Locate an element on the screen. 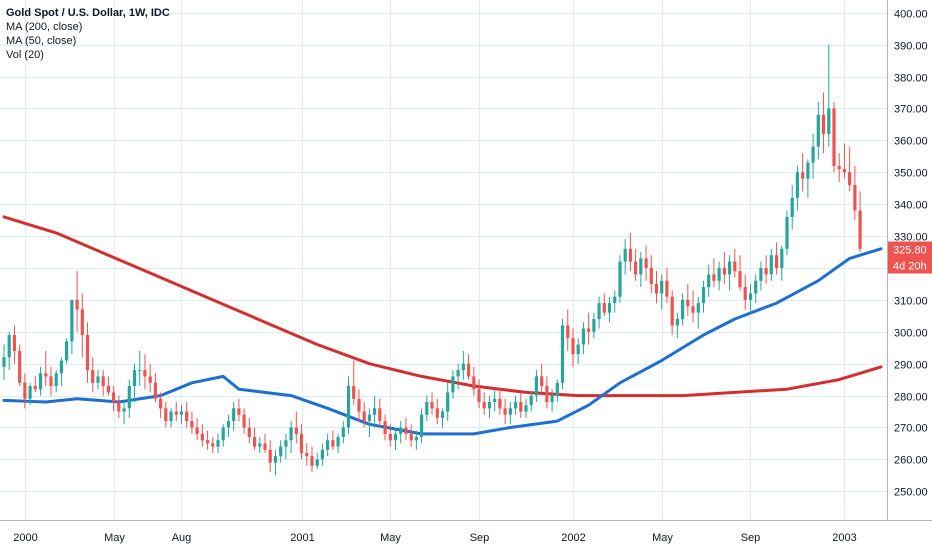  x-tick-label: 2002 is located at coordinates (573, 538).